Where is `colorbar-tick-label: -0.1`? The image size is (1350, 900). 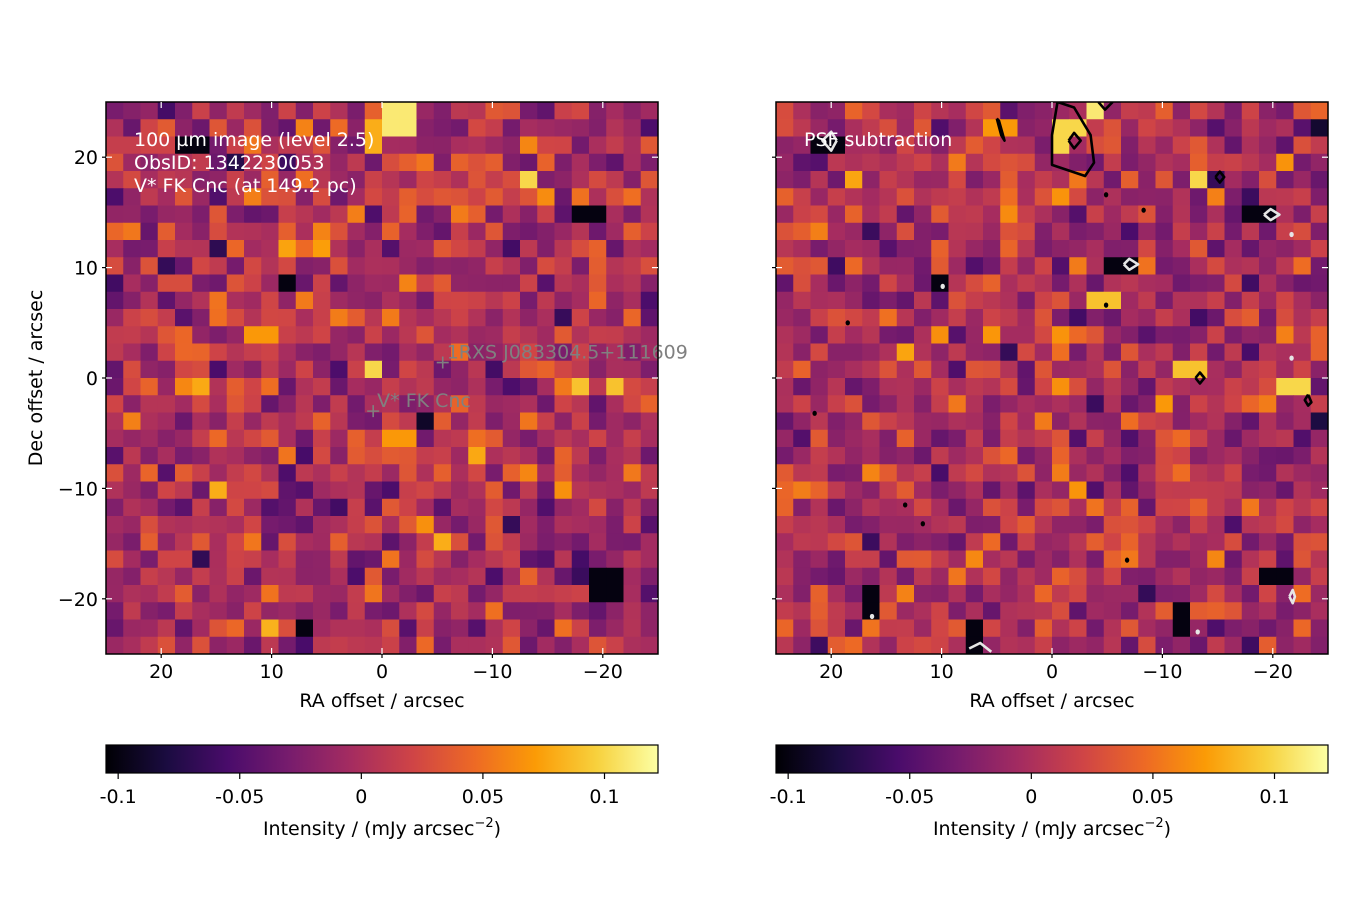 colorbar-tick-label: -0.1 is located at coordinates (788, 797).